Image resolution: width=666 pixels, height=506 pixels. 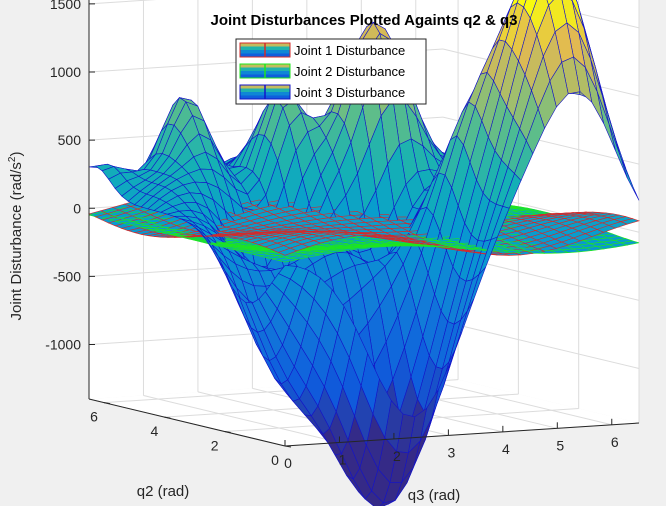 I want to click on x-tick-label: 0, so click(x=288, y=463).